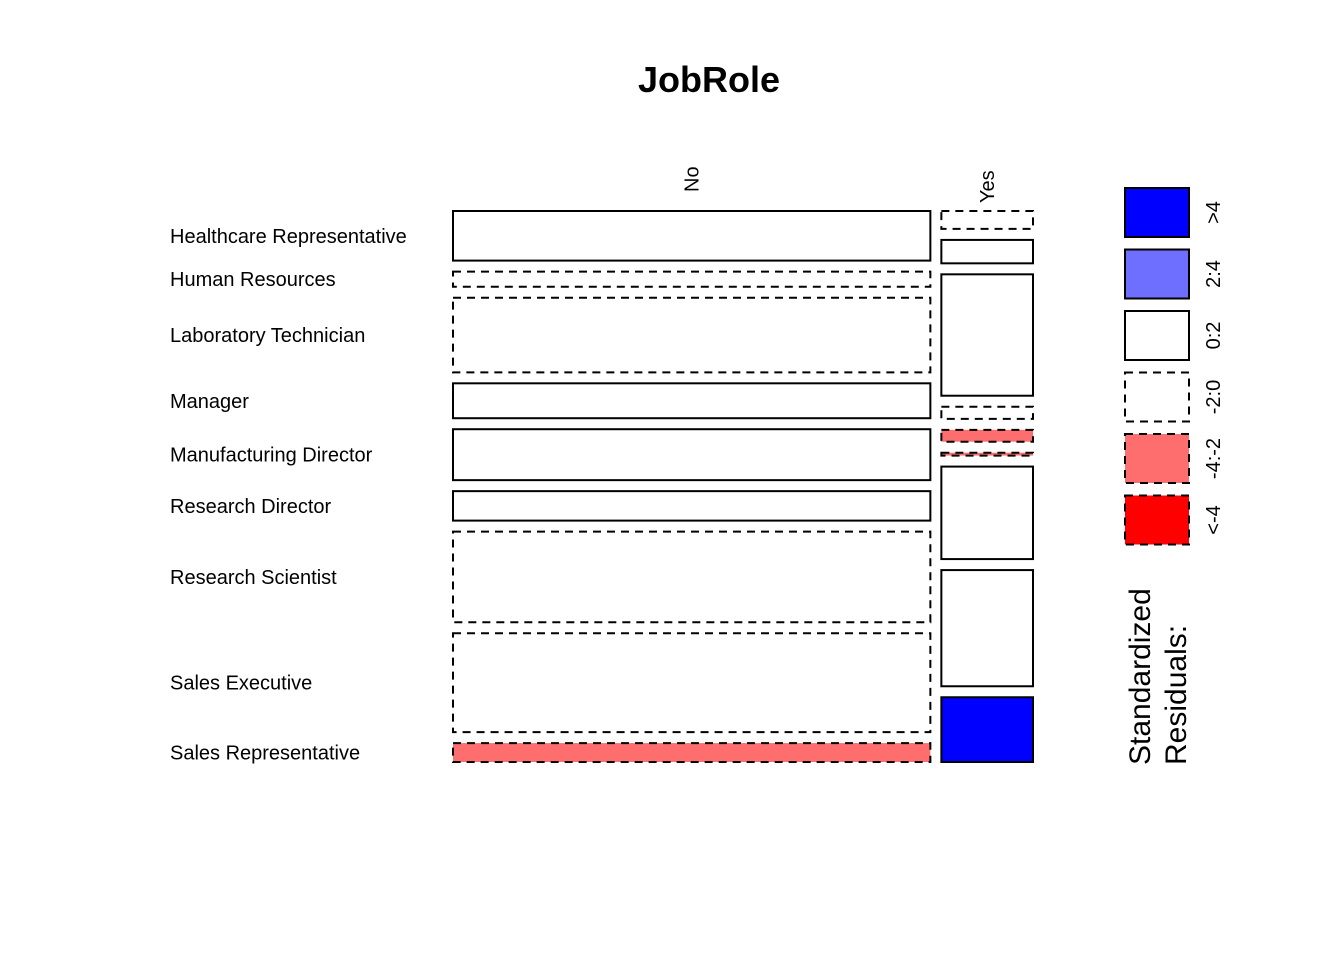 The width and height of the screenshot is (1344, 960). What do you see at coordinates (987, 454) in the screenshot?
I see `cell-research-director-yes` at bounding box center [987, 454].